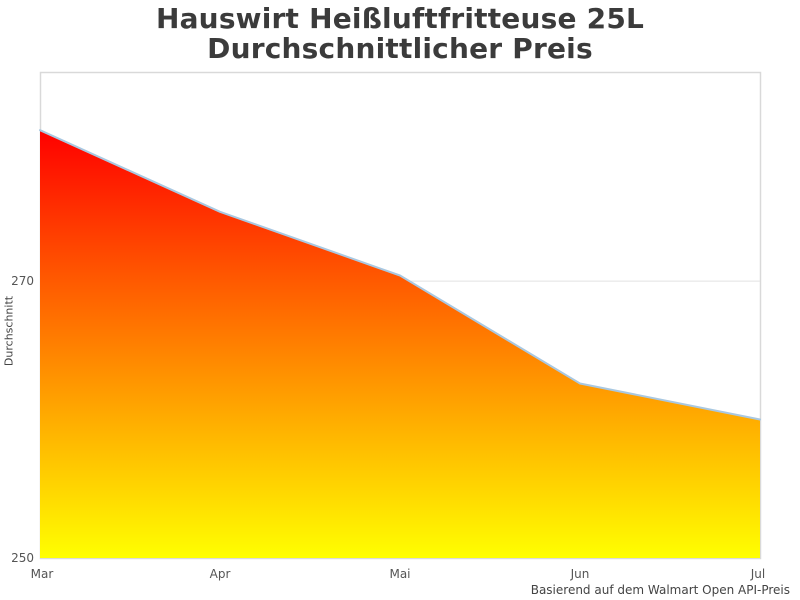  What do you see at coordinates (400, 48) in the screenshot?
I see `chart-title-line-2: Durchschnittlicher Preis` at bounding box center [400, 48].